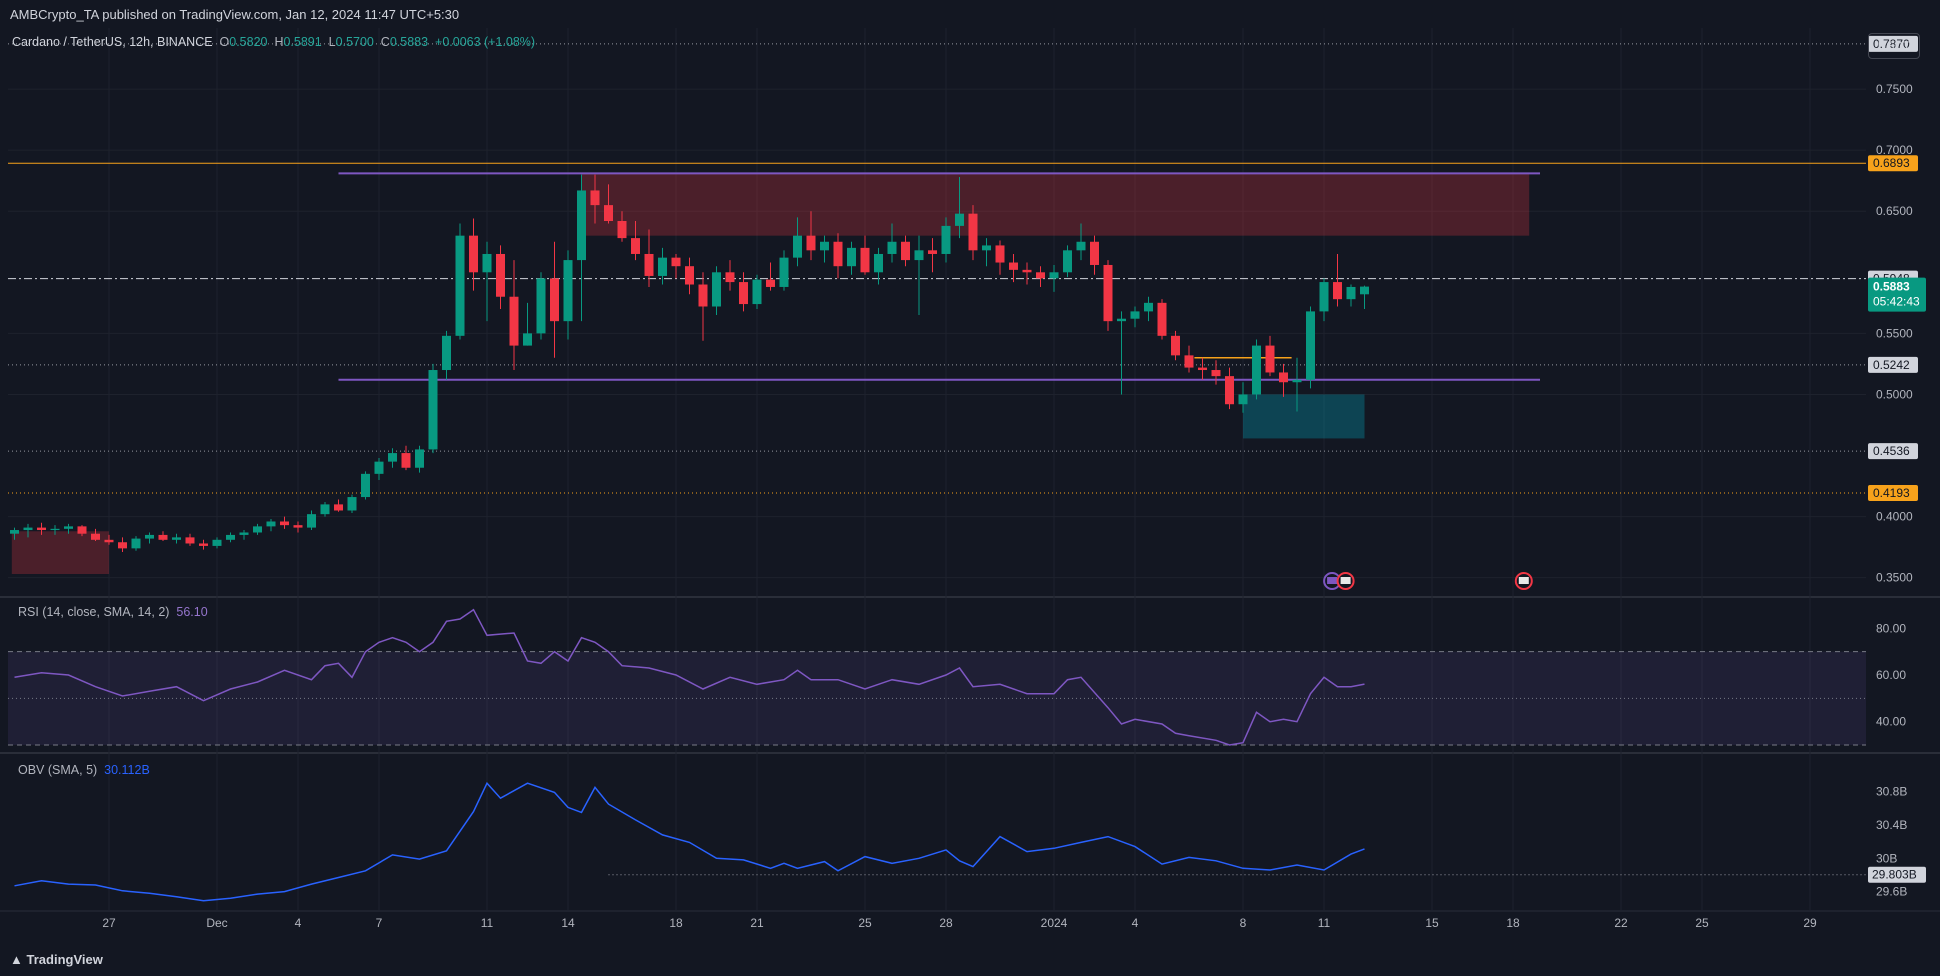 The image size is (1940, 976). I want to click on price-tick-label: 0.7000, so click(1894, 150).